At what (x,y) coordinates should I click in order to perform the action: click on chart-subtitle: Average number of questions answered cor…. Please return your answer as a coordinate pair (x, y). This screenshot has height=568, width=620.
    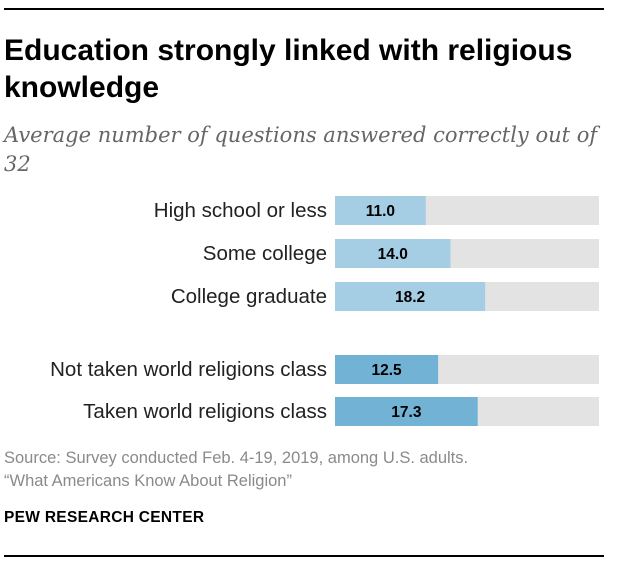
    Looking at the image, I should click on (301, 149).